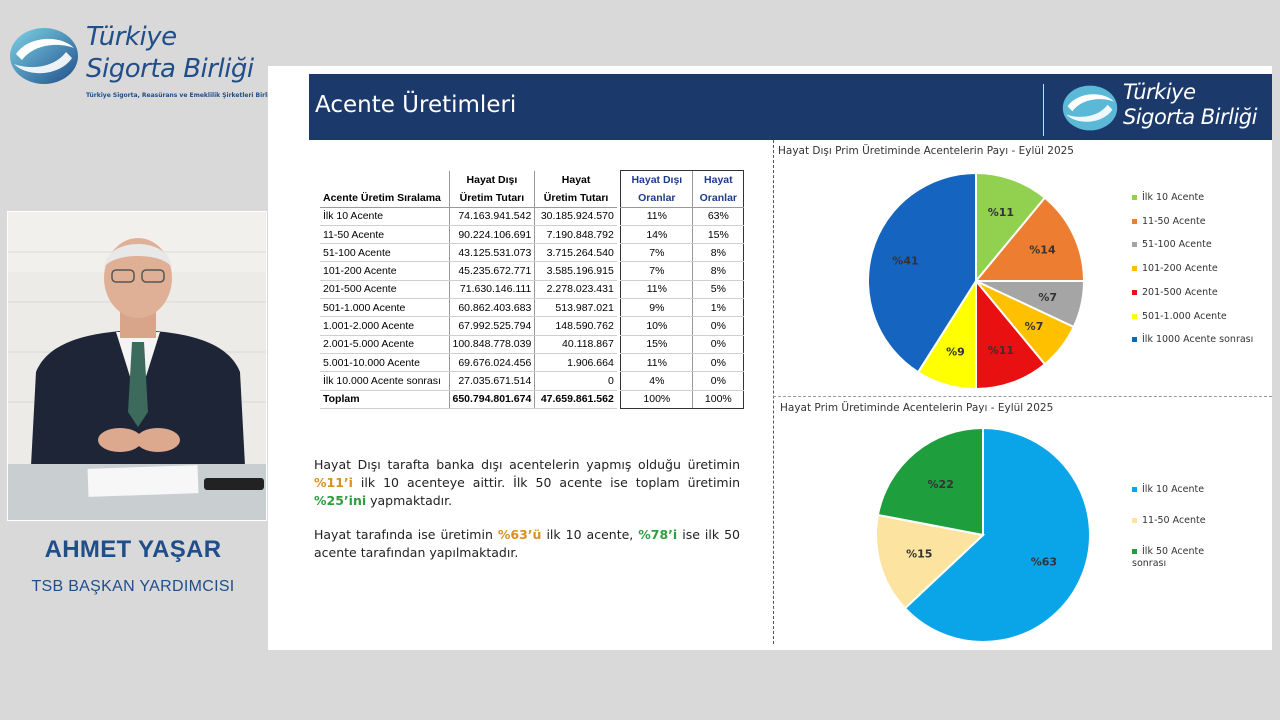 The image size is (1280, 720). I want to click on cell-h: 1.906.664, so click(575, 363).